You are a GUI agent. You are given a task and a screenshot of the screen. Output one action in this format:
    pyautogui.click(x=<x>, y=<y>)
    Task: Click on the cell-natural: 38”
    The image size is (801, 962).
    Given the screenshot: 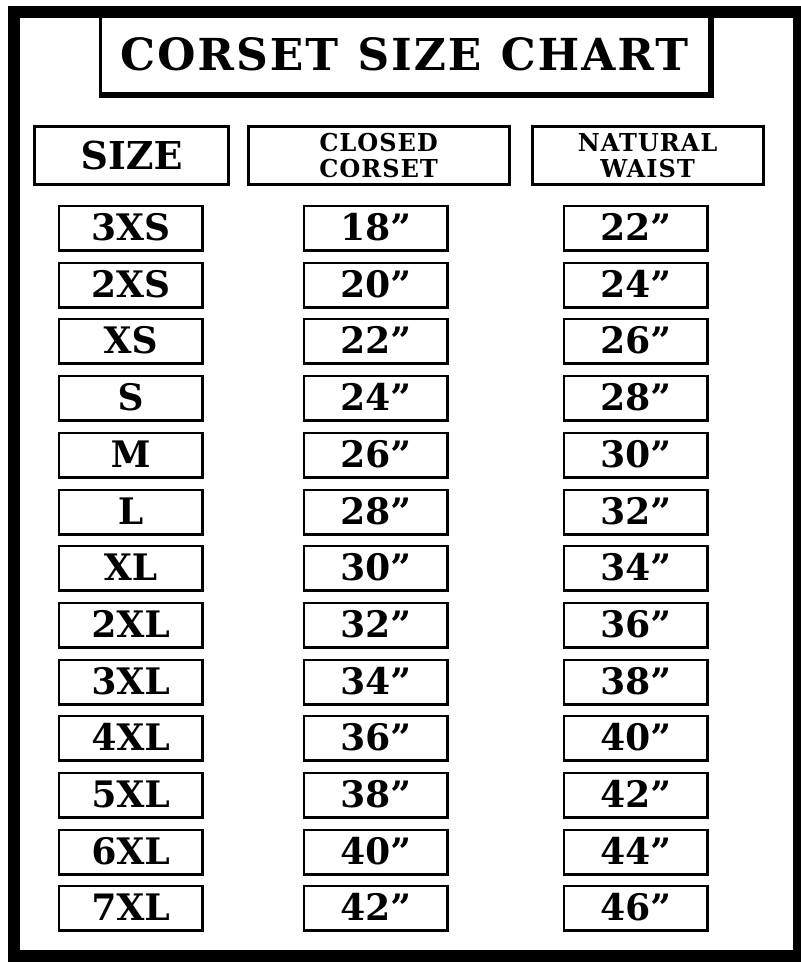 What is the action you would take?
    pyautogui.click(x=636, y=682)
    